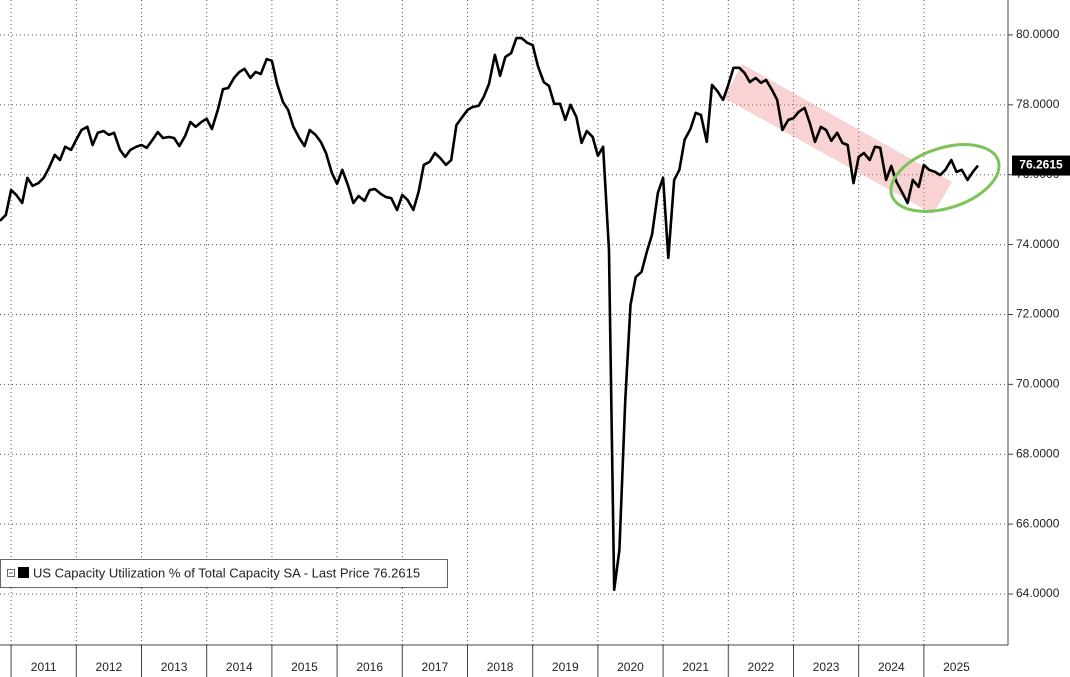 This screenshot has height=677, width=1070. I want to click on y-tick-label: 78.0000, so click(1038, 104).